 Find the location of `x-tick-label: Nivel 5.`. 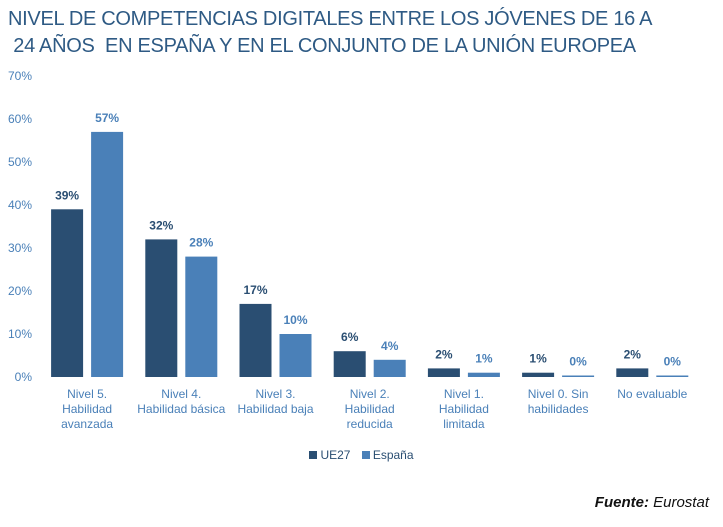

x-tick-label: Nivel 5. is located at coordinates (87, 394).